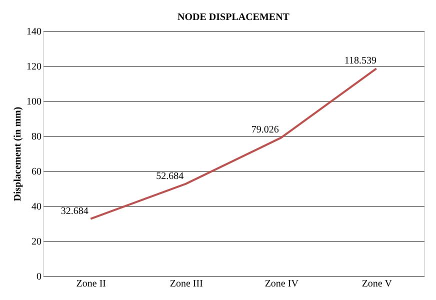  What do you see at coordinates (170, 176) in the screenshot?
I see `data-label: 52.684` at bounding box center [170, 176].